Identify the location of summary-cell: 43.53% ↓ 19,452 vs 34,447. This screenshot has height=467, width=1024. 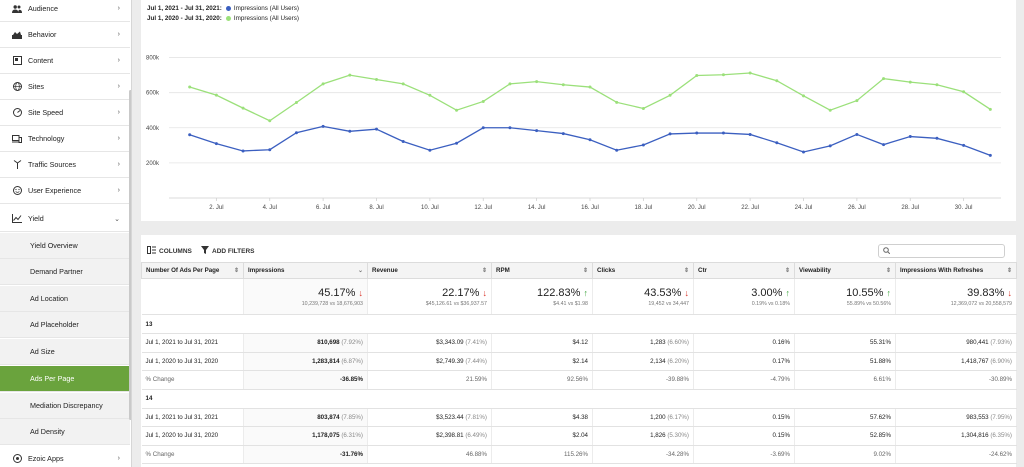
(643, 296).